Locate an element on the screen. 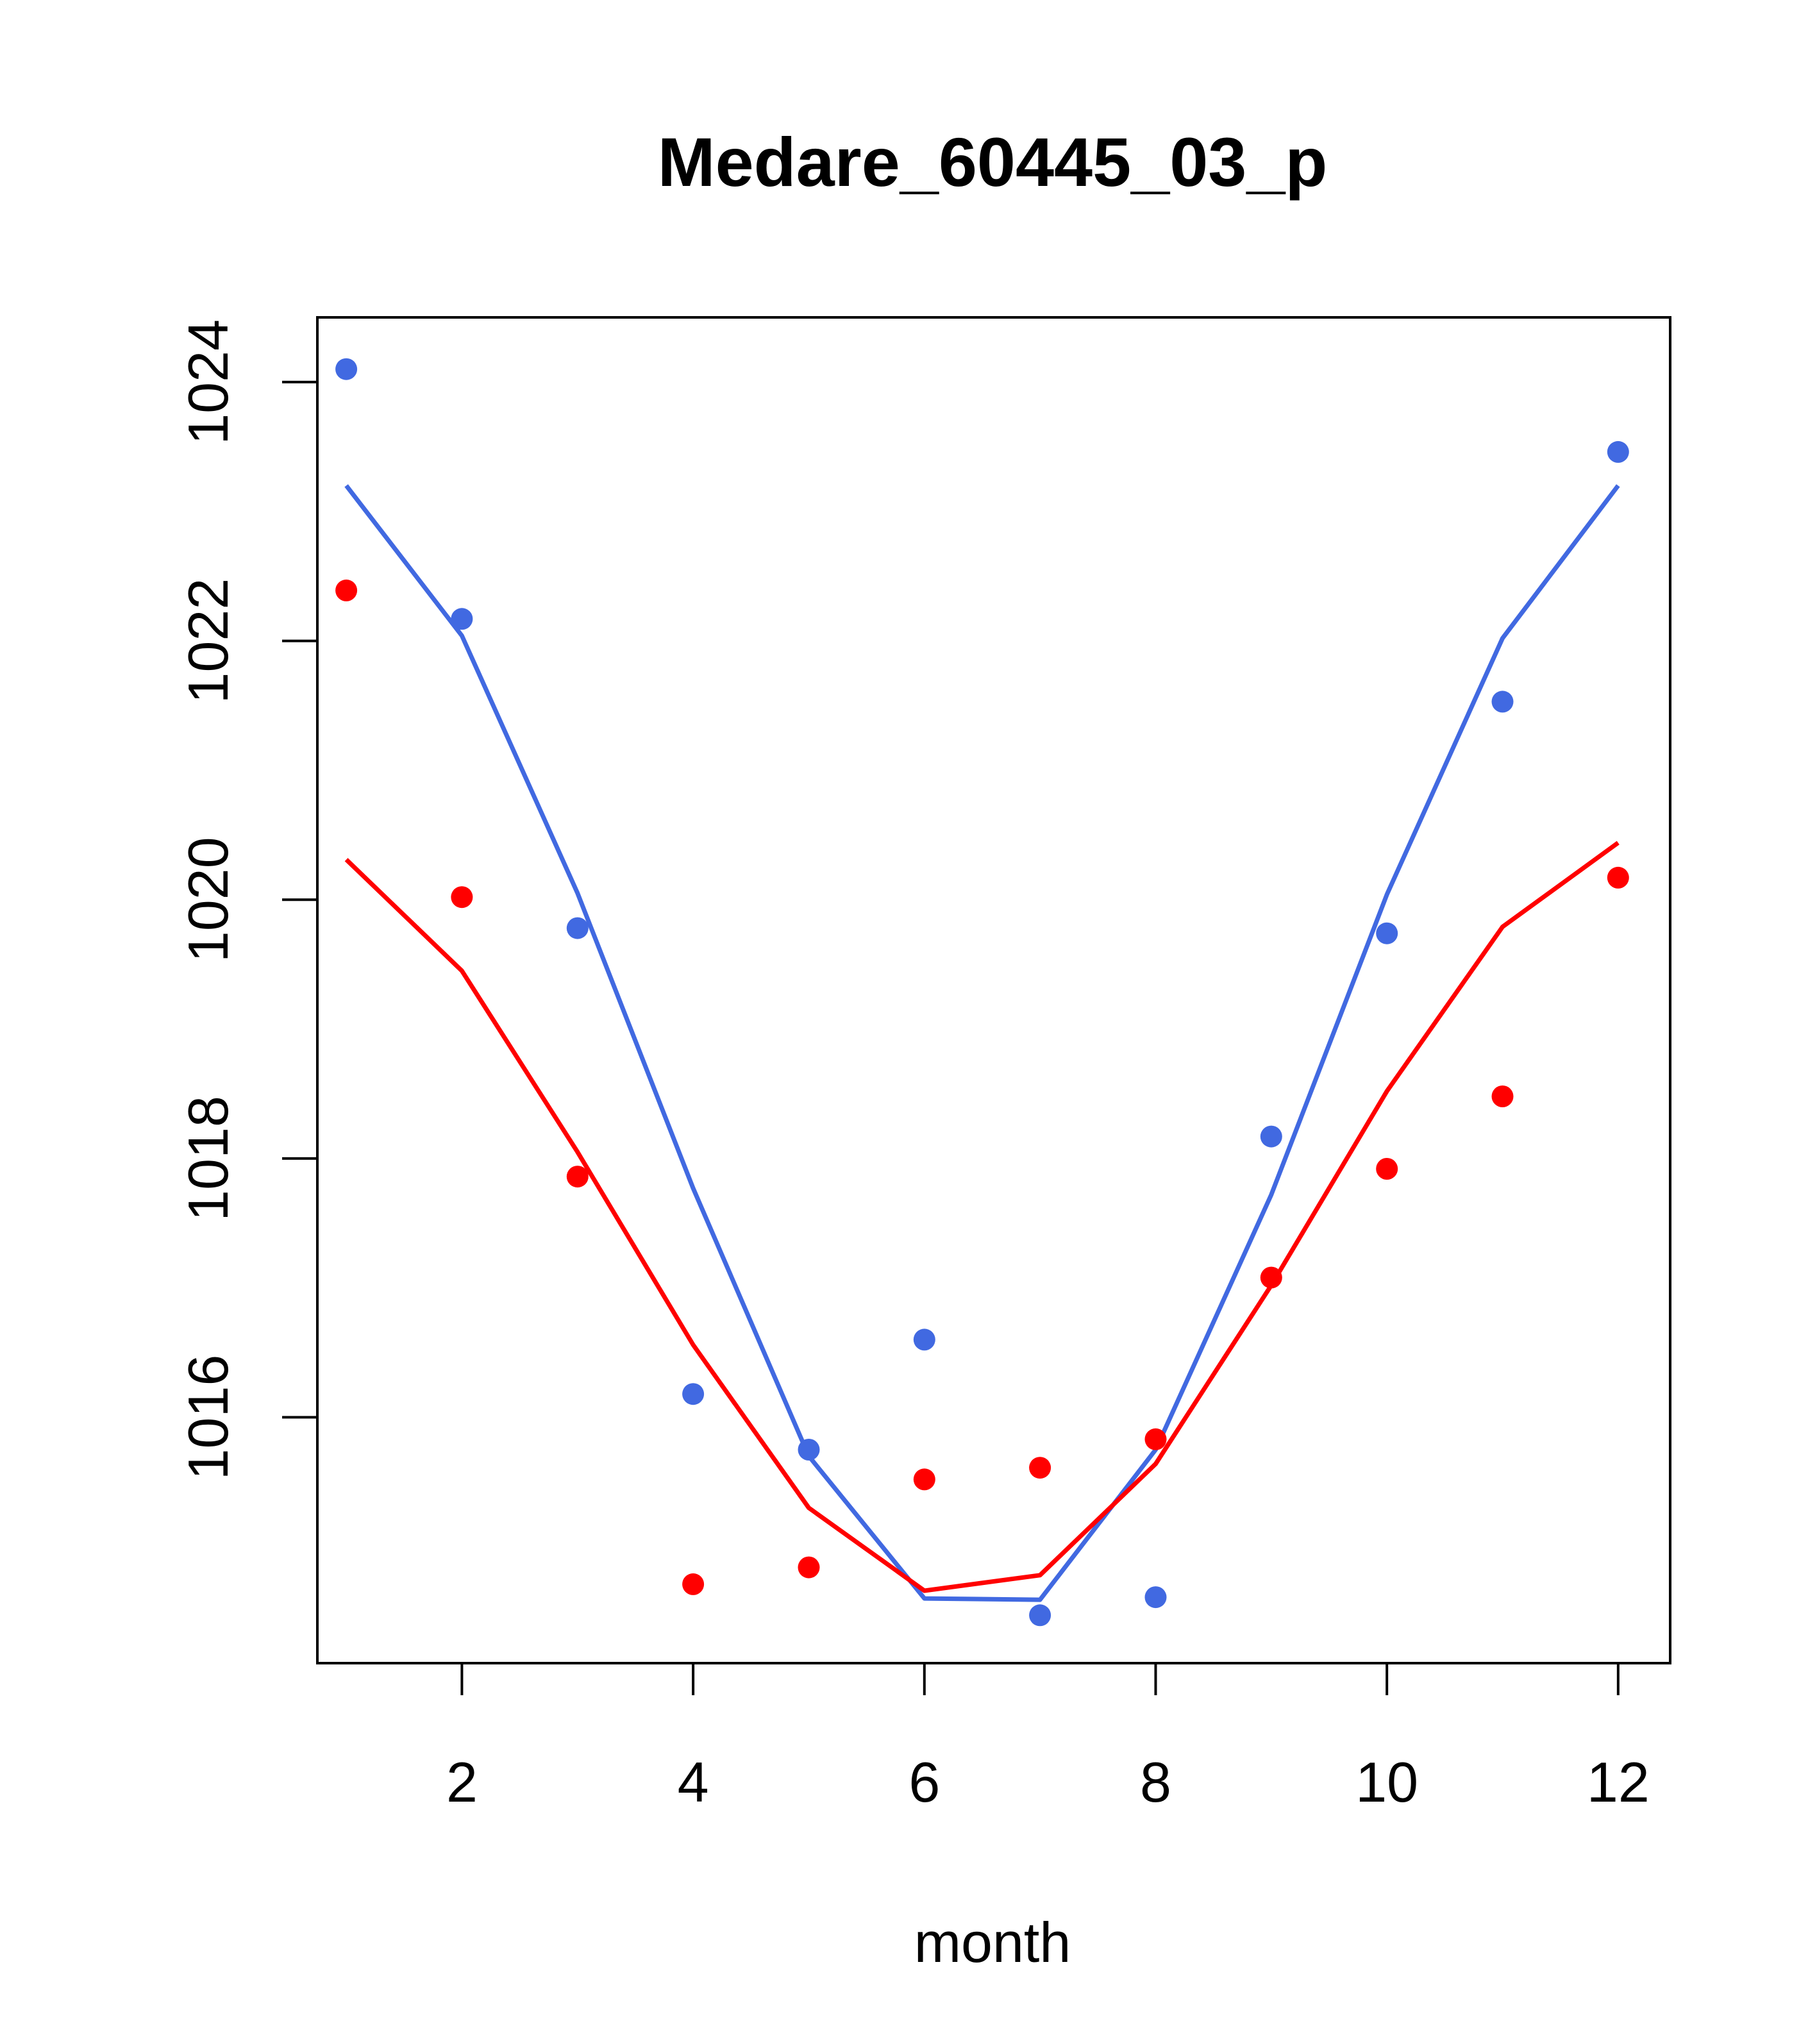 Image resolution: width=1817 pixels, height=2044 pixels. x-tick-label: 10 is located at coordinates (1386, 1782).